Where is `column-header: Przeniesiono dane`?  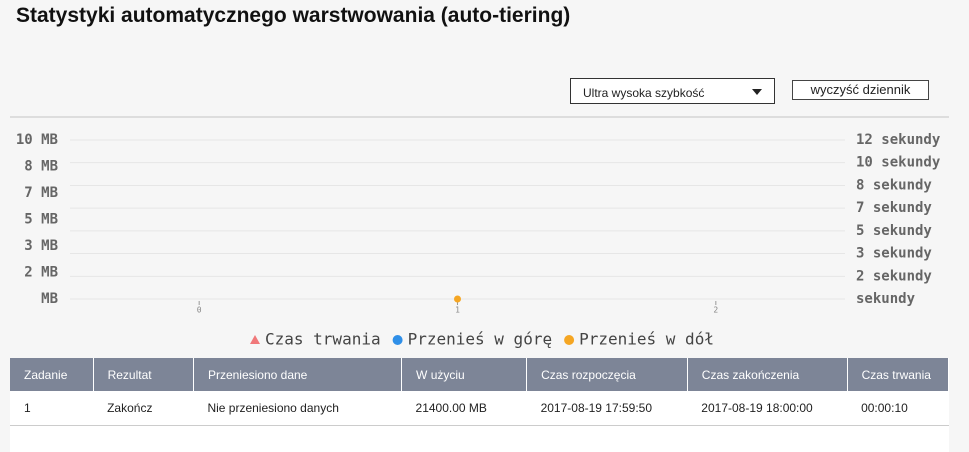
column-header: Przeniesiono dane is located at coordinates (298, 374).